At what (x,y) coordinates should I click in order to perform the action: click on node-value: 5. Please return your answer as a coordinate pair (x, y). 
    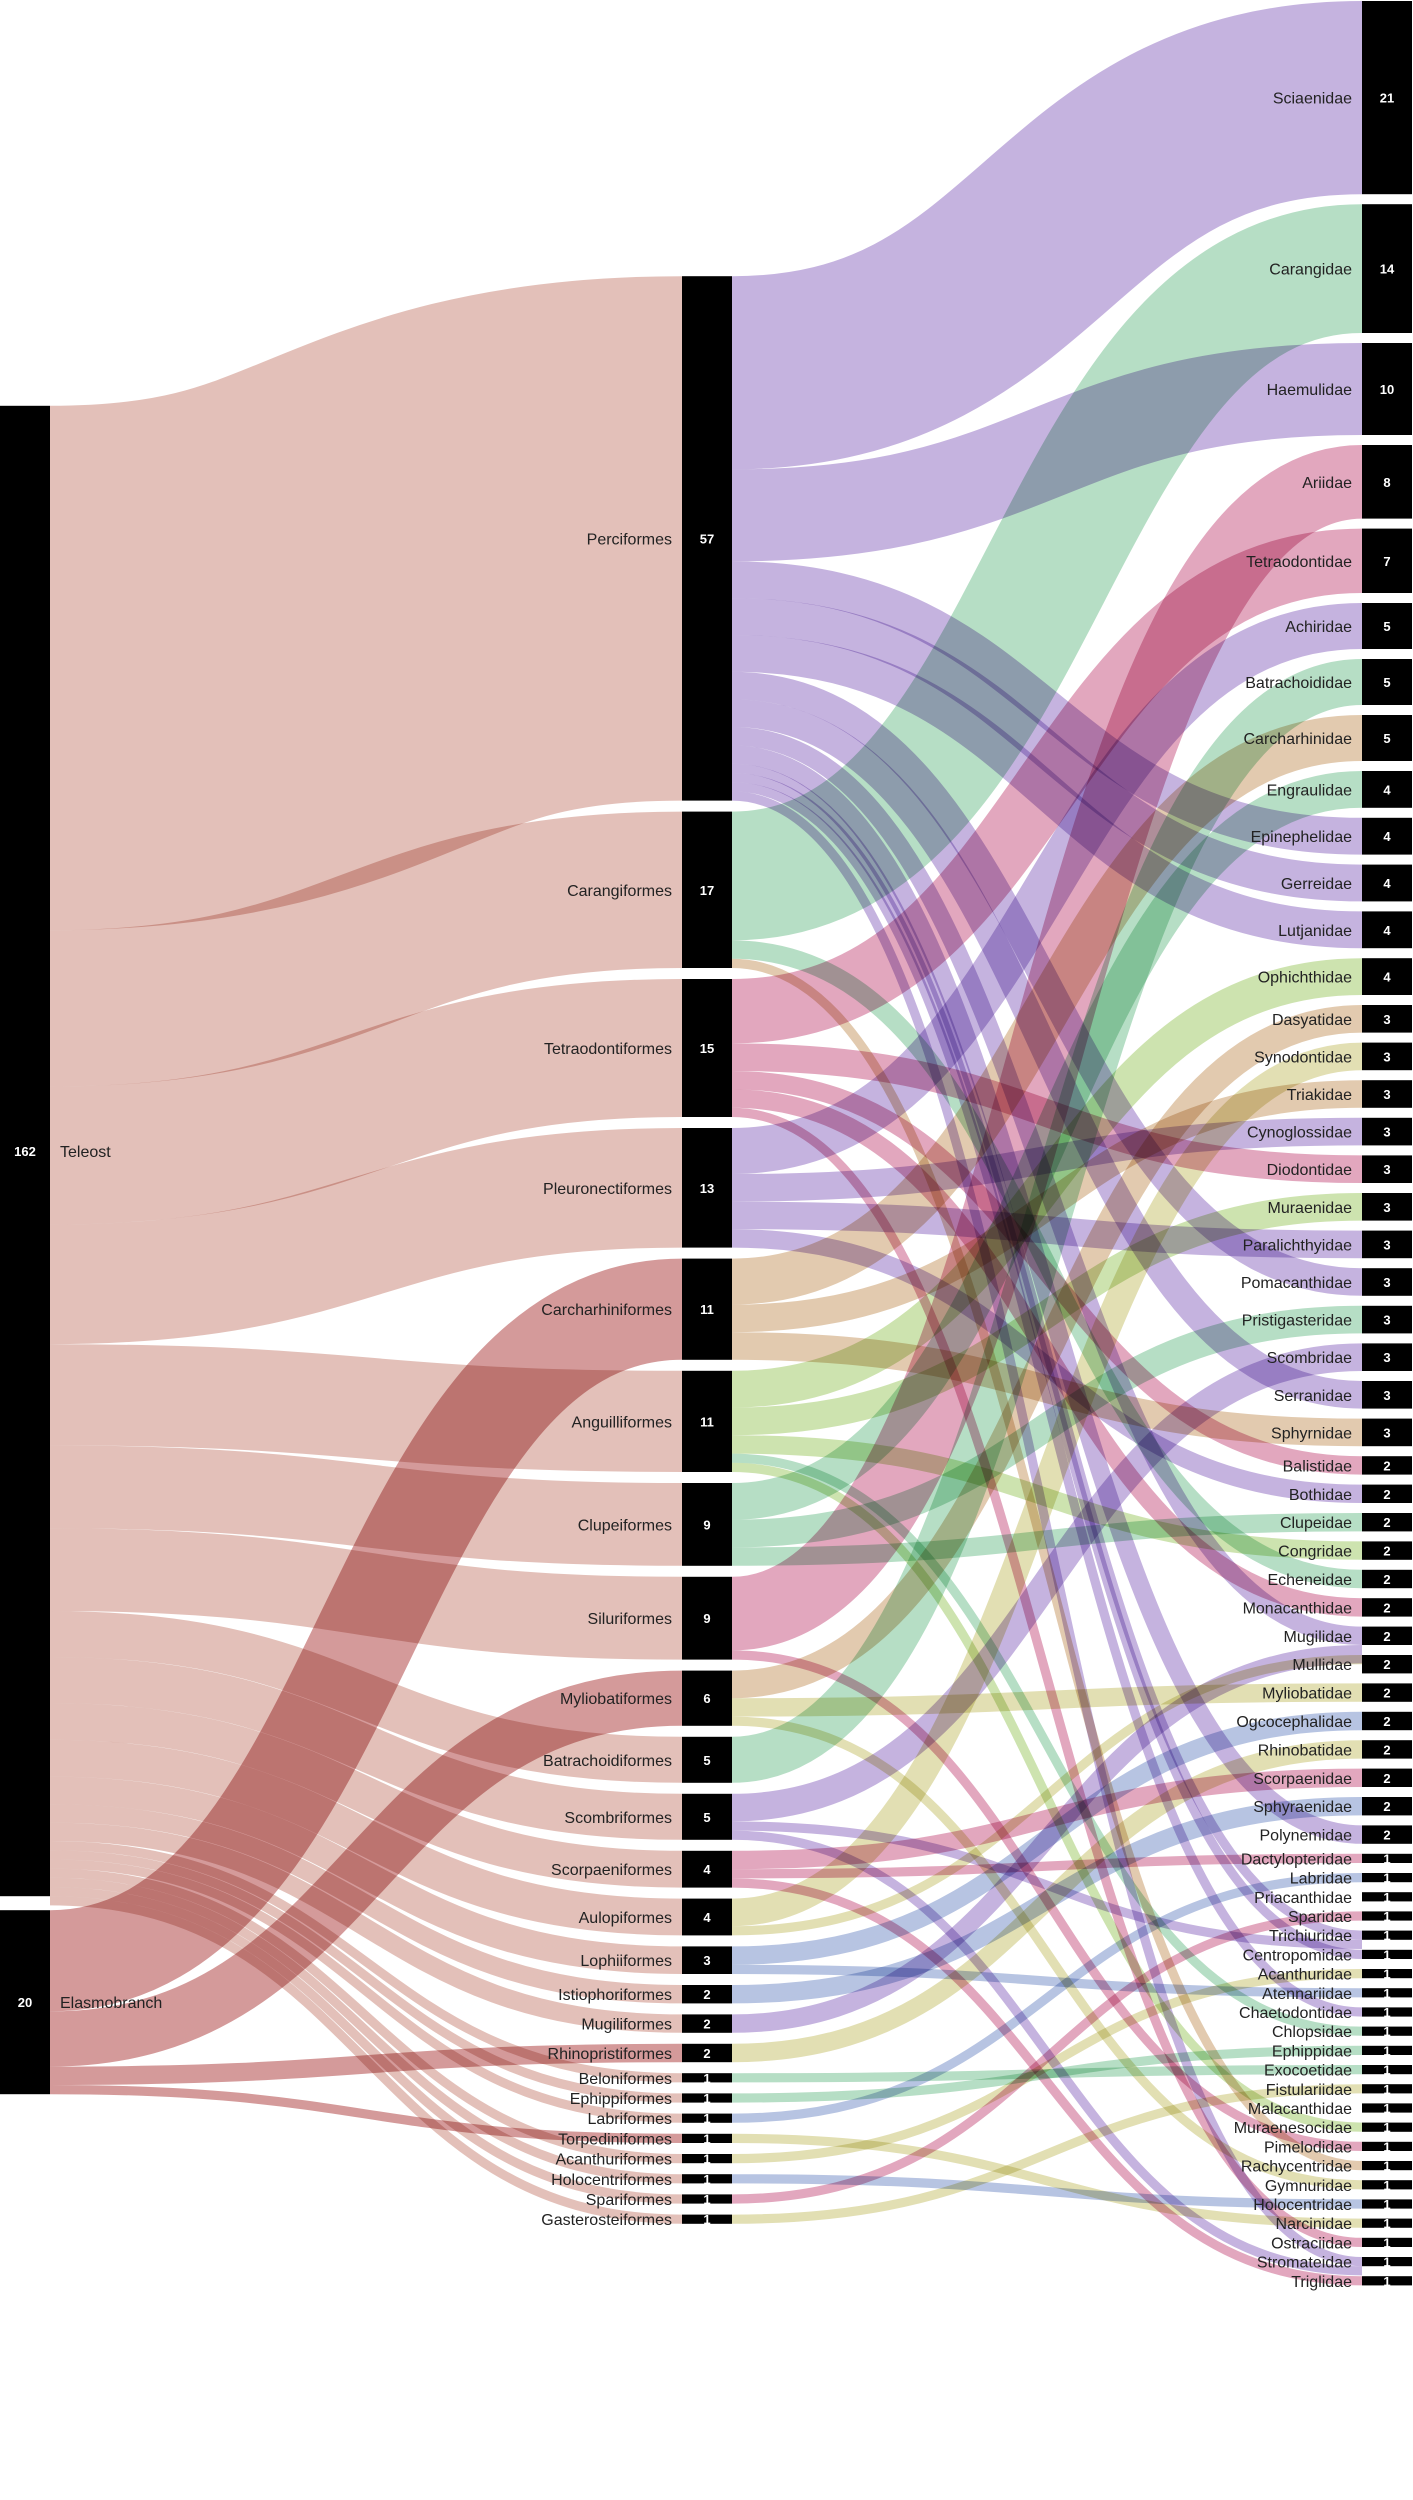
    Looking at the image, I should click on (706, 1760).